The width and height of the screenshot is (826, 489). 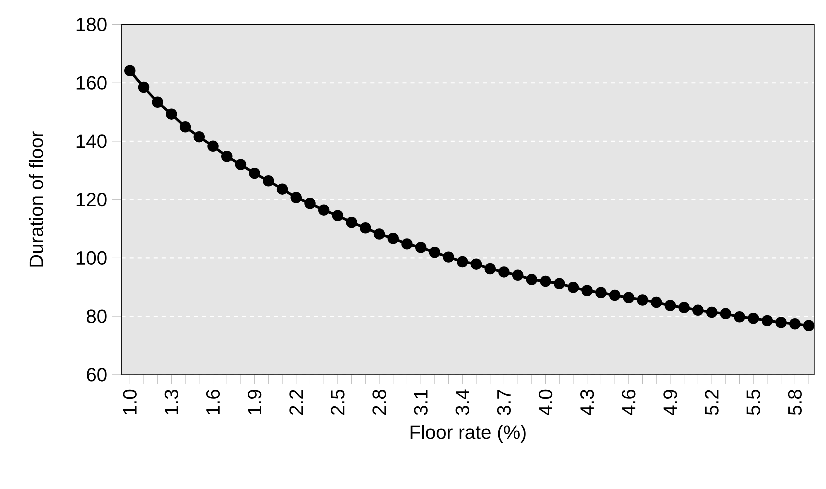 I want to click on x-tick-label: 3.7, so click(x=504, y=403).